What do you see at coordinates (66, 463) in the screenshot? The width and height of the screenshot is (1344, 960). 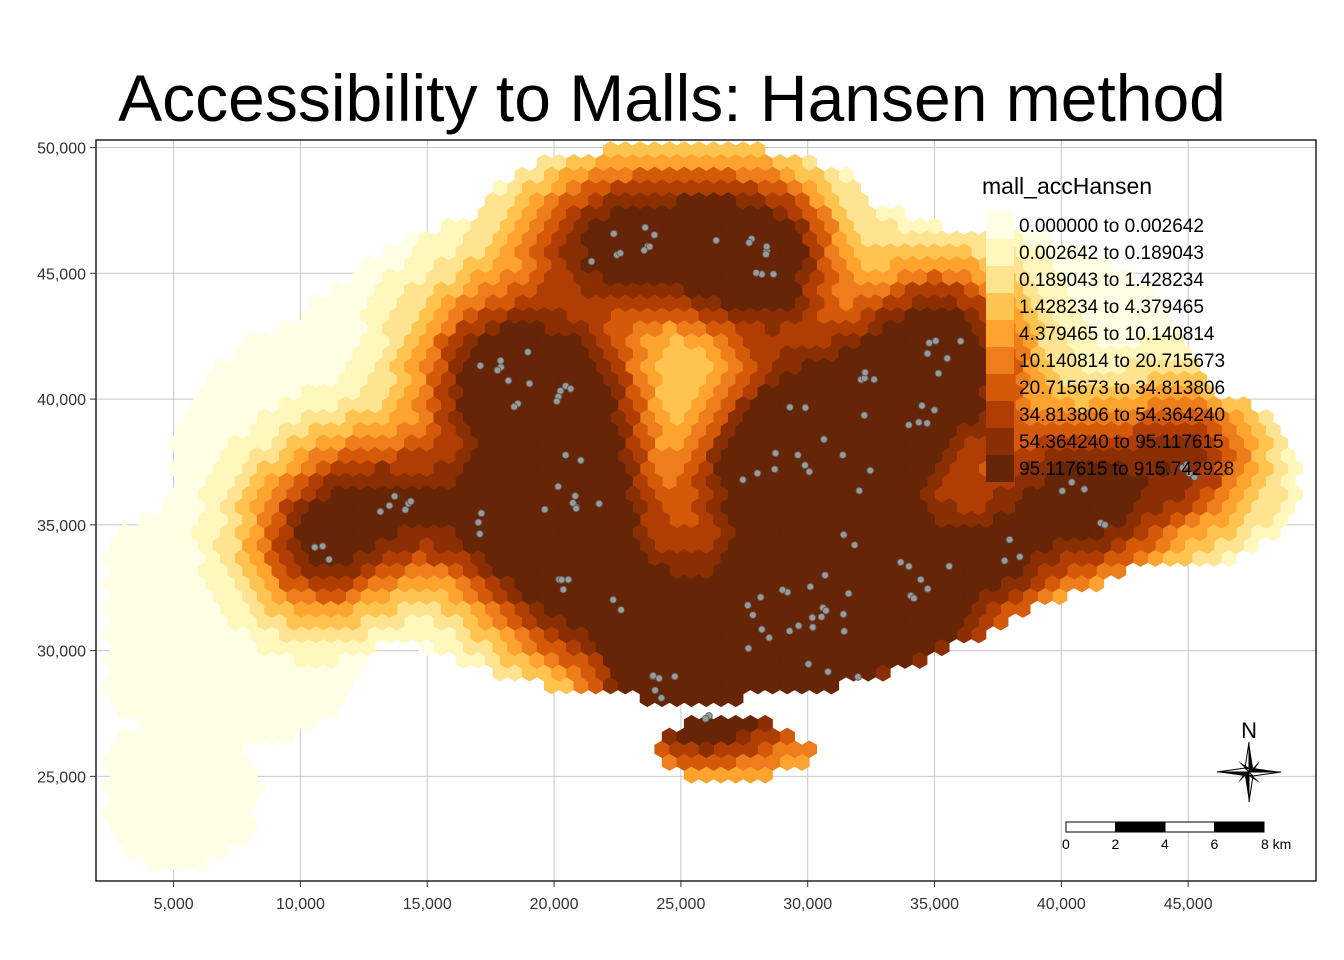 I see `y-axis: 25,000 30,000 35,000 40,000 45,000 50,000` at bounding box center [66, 463].